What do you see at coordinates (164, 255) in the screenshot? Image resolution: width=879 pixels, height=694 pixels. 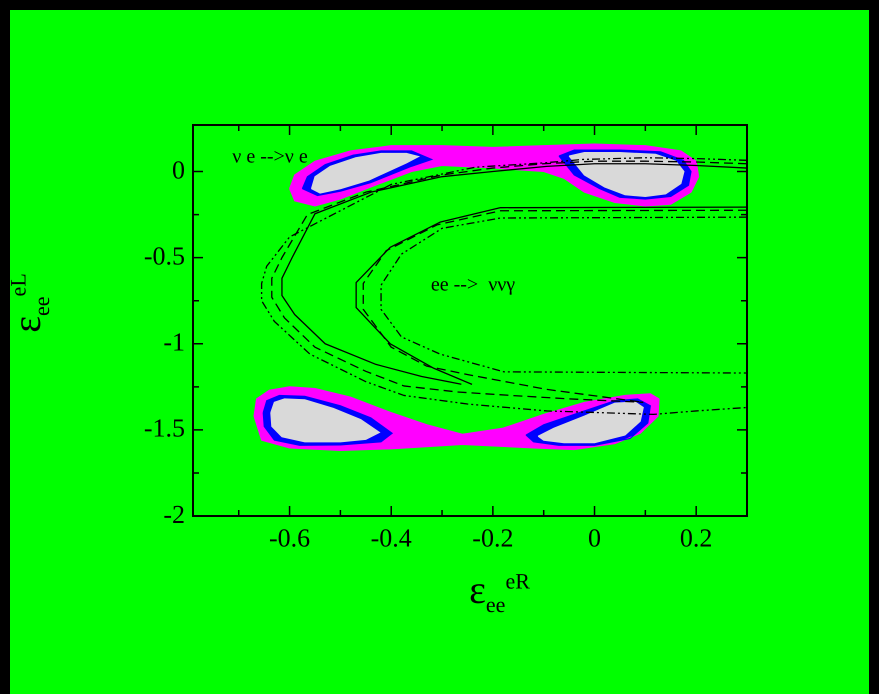 I see `y-tick-label: -0.5` at bounding box center [164, 255].